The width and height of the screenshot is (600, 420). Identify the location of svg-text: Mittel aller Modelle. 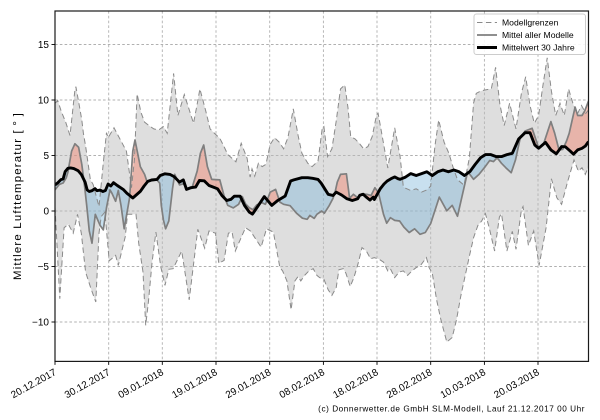
(538, 35).